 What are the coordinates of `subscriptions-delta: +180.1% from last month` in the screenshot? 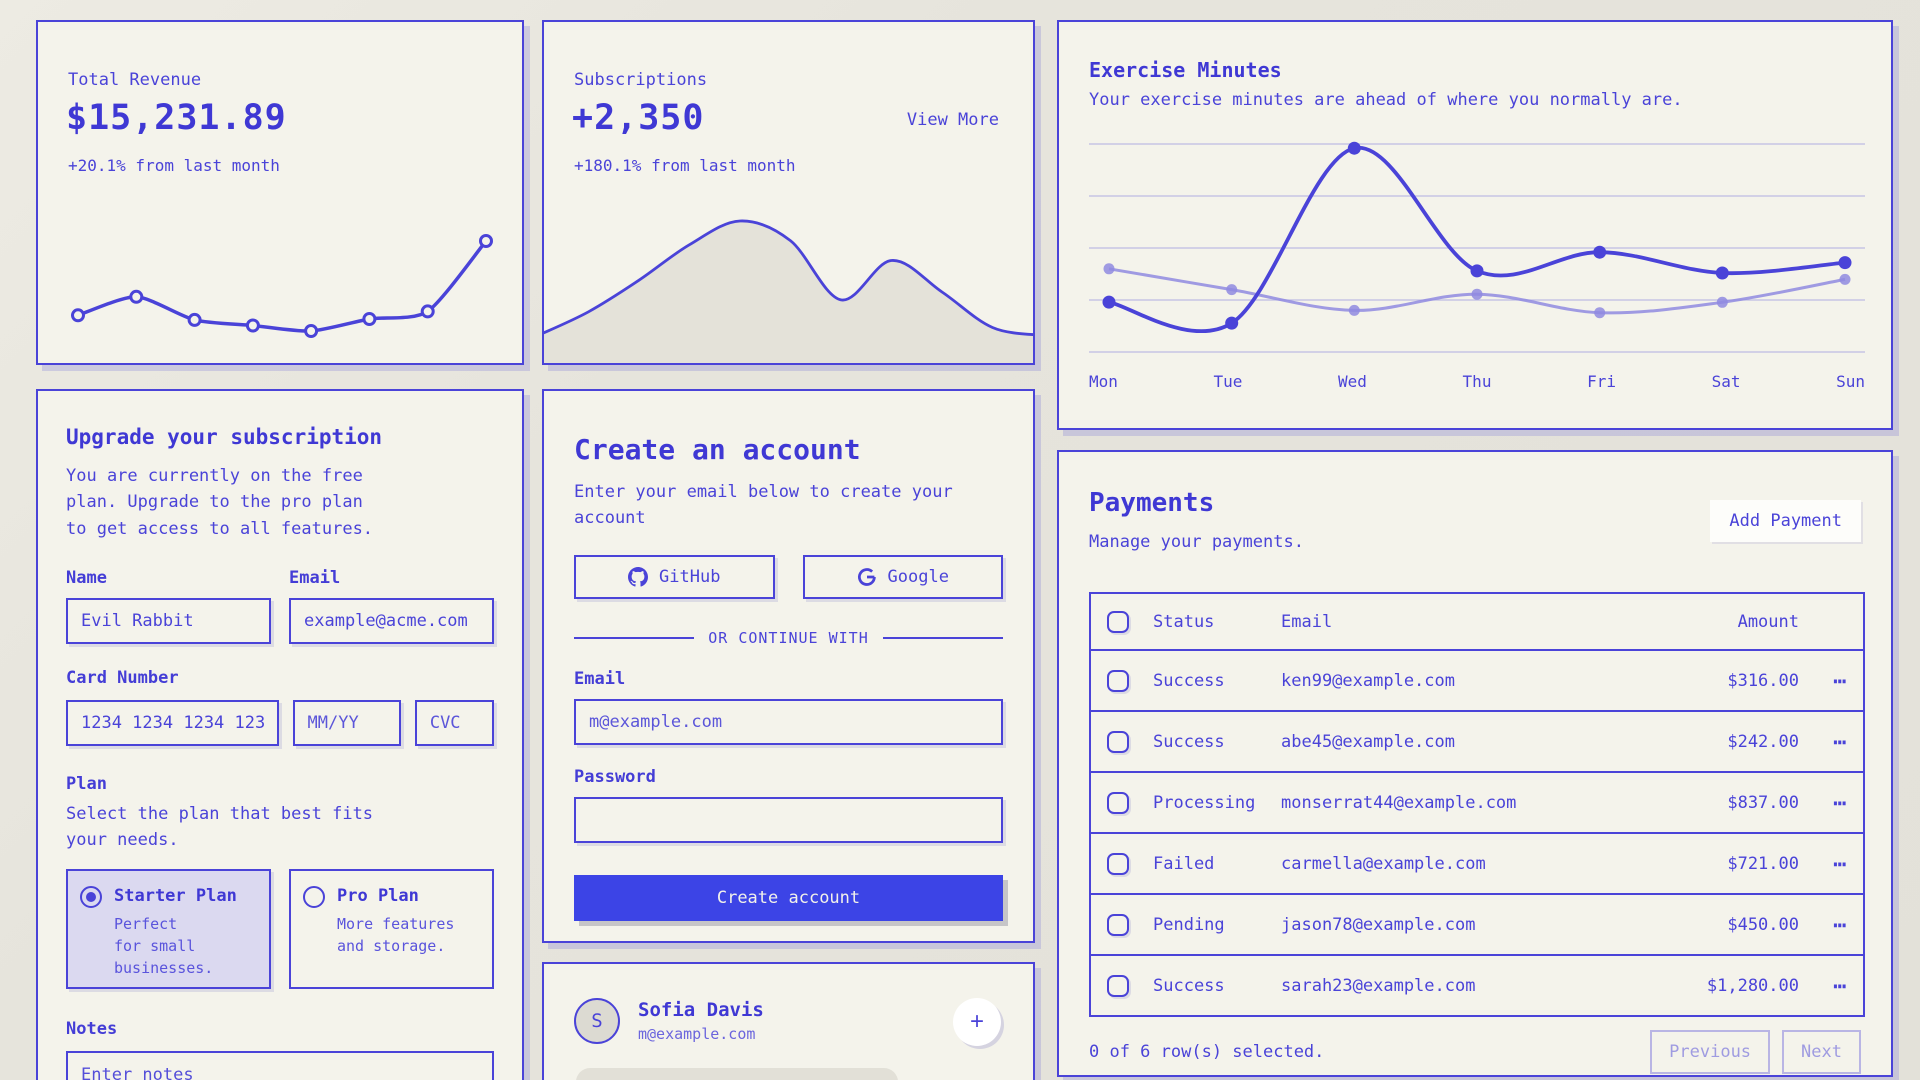 It's located at (685, 165).